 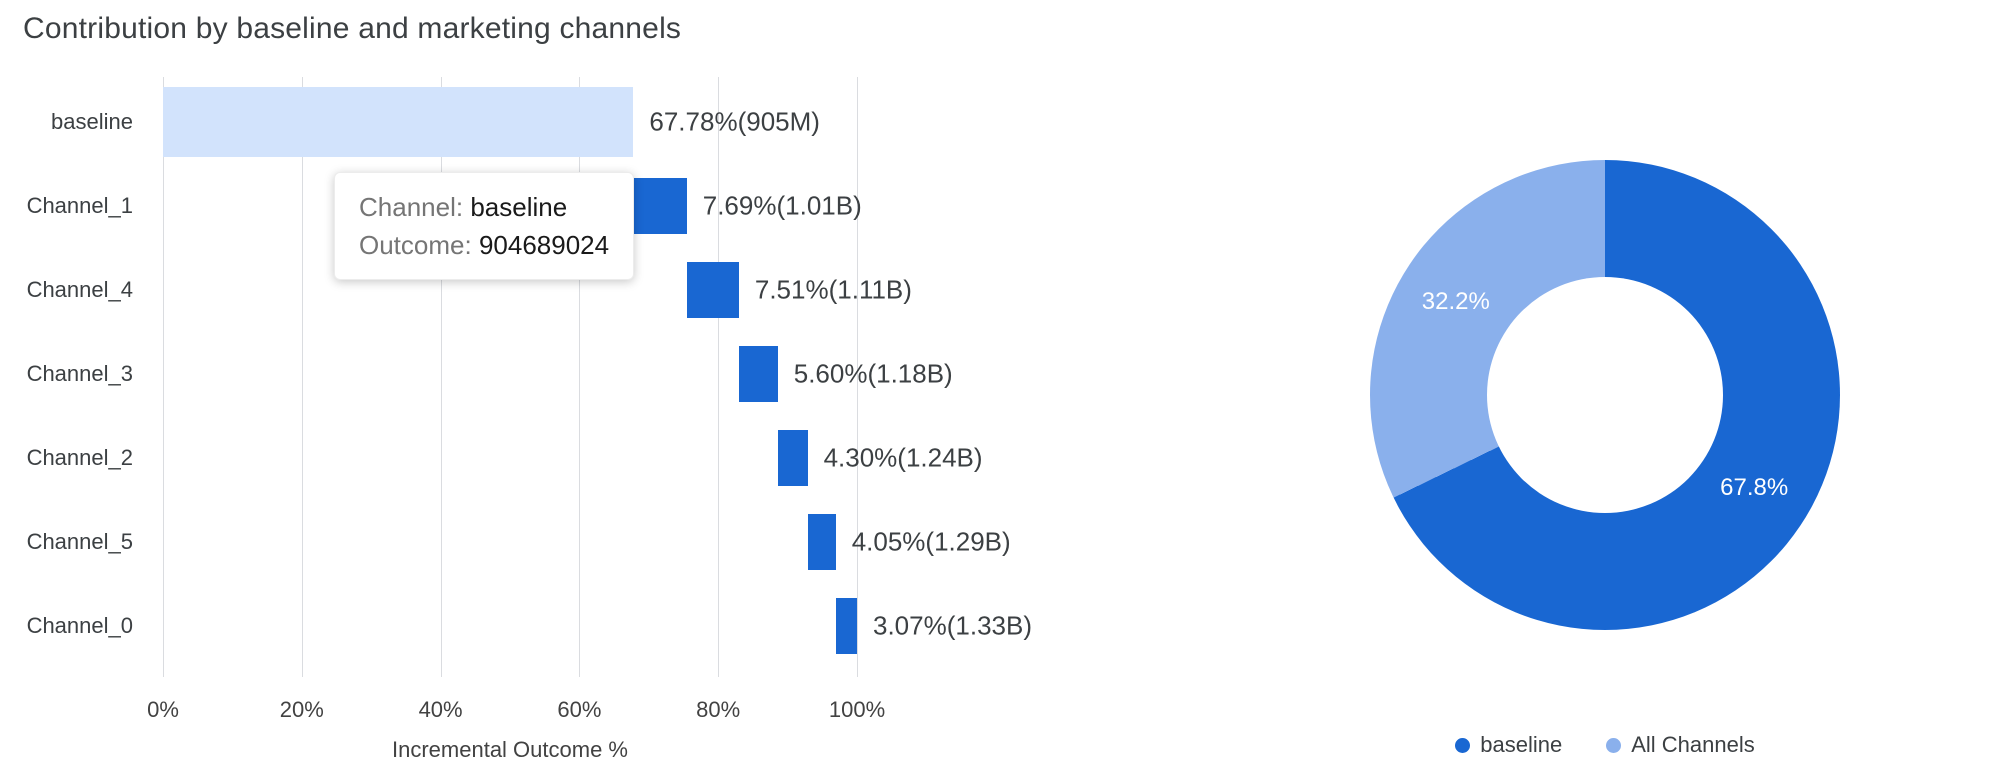 I want to click on category-label-Channel_4: Channel_4, so click(x=79, y=289).